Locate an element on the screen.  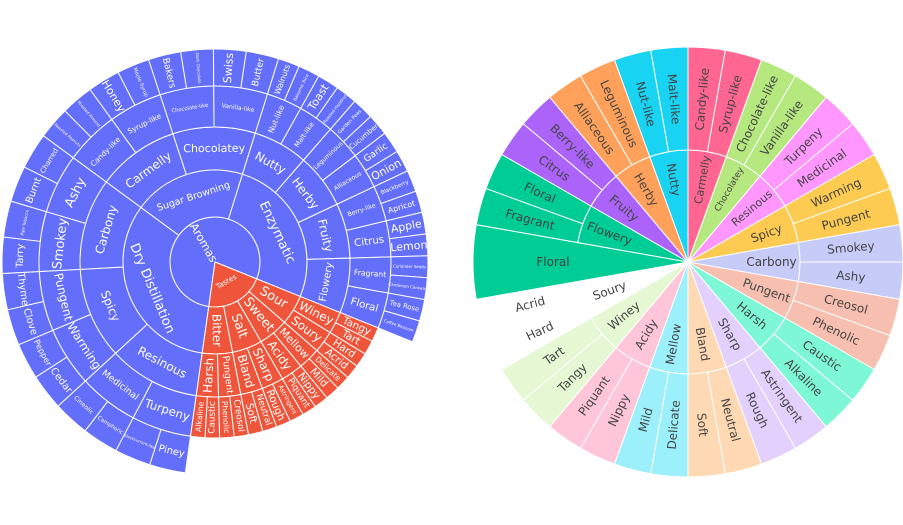
slice-alkaline is located at coordinates (198, 417).